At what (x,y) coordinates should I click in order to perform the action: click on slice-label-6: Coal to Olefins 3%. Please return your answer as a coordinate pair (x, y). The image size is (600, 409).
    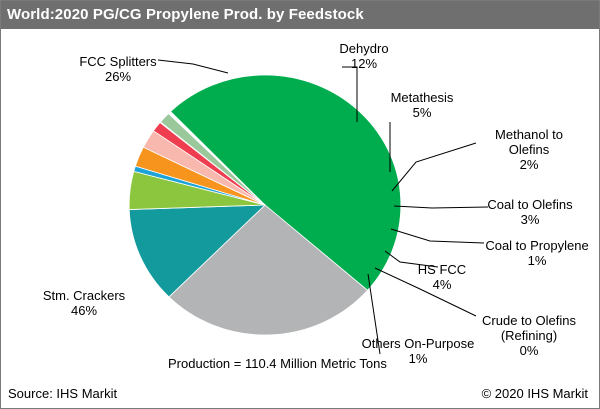
    Looking at the image, I should click on (530, 212).